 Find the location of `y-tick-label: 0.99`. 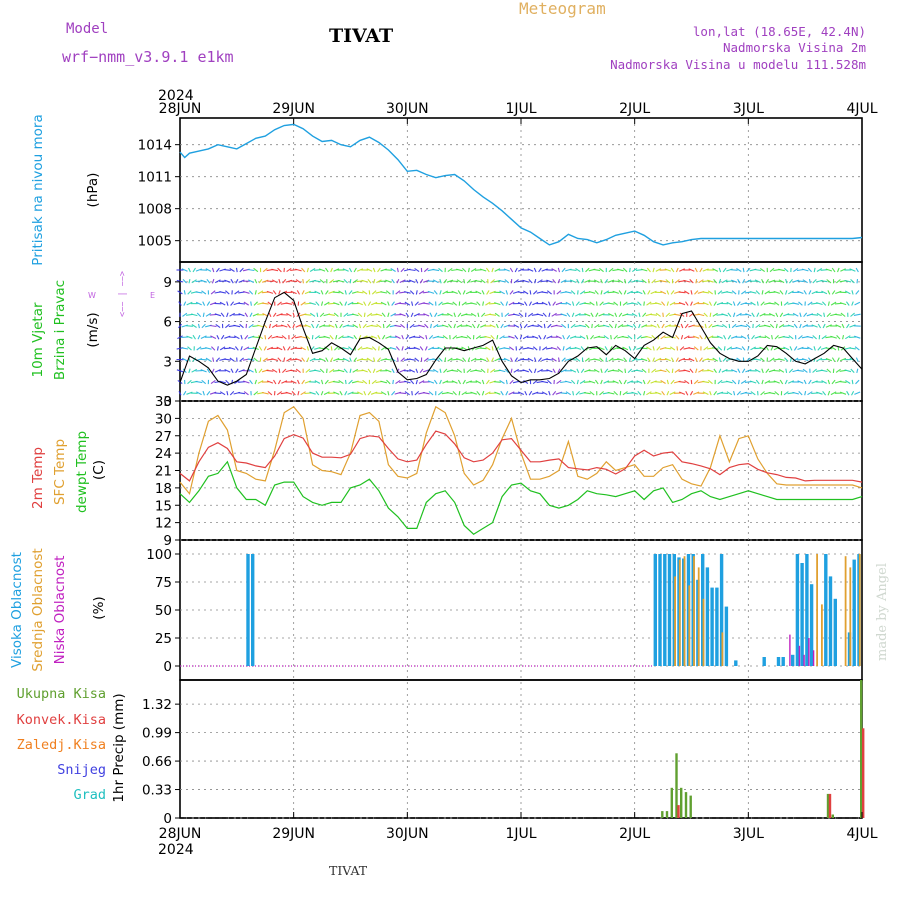

y-tick-label: 0.99 is located at coordinates (157, 734).